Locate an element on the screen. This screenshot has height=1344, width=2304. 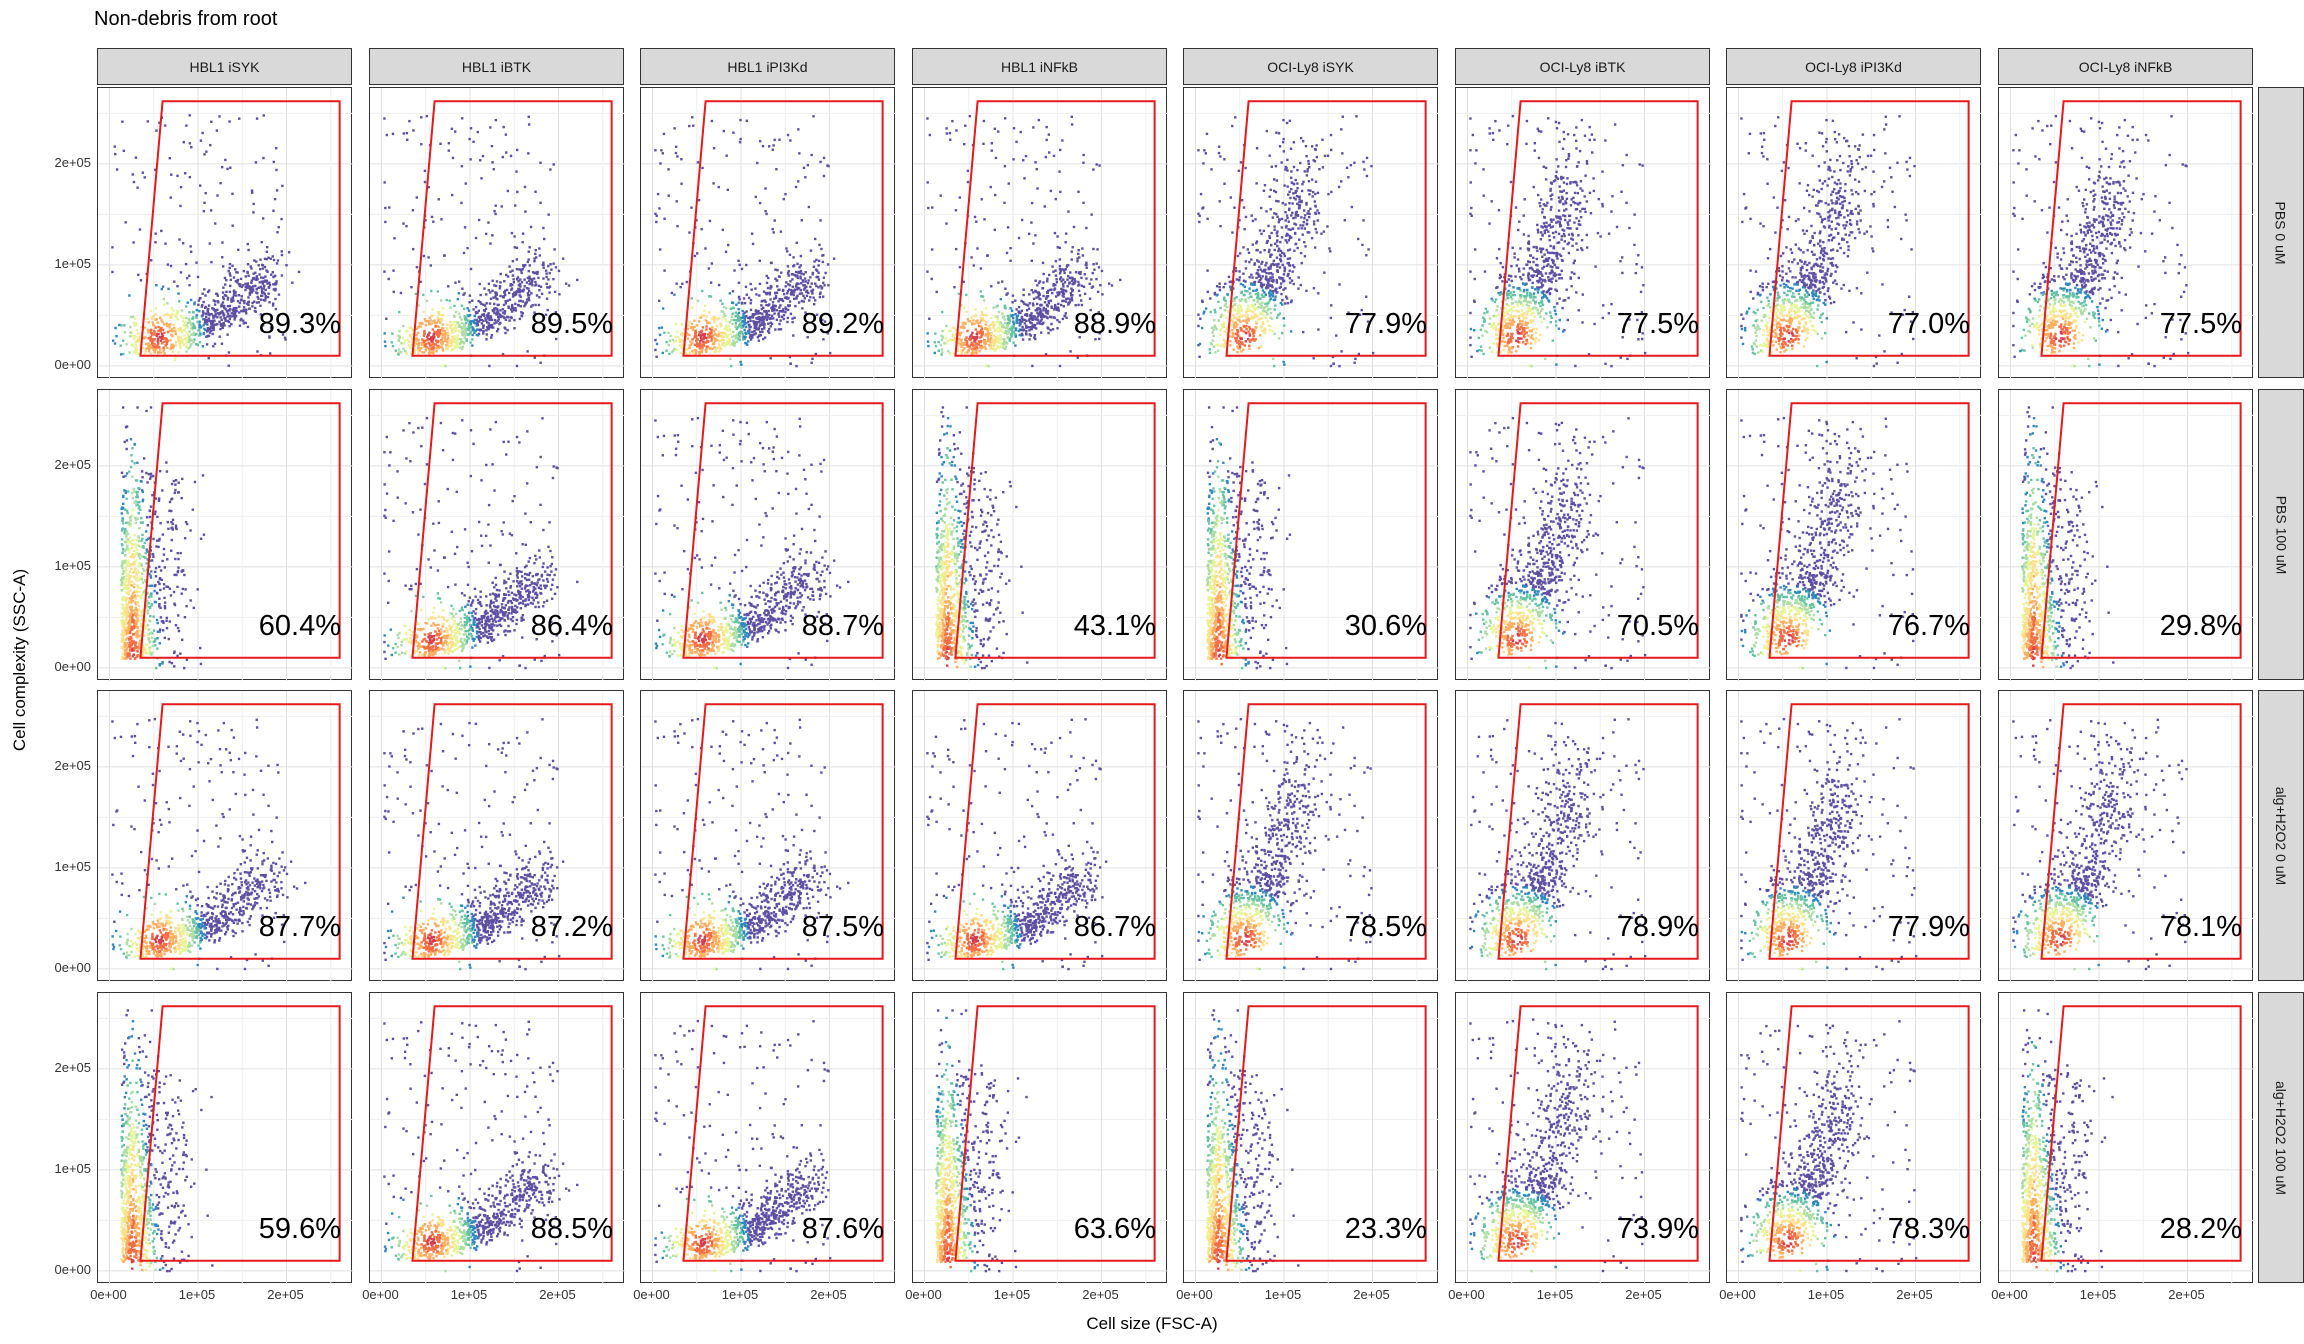
gate-percentage: 89.5% is located at coordinates (572, 324).